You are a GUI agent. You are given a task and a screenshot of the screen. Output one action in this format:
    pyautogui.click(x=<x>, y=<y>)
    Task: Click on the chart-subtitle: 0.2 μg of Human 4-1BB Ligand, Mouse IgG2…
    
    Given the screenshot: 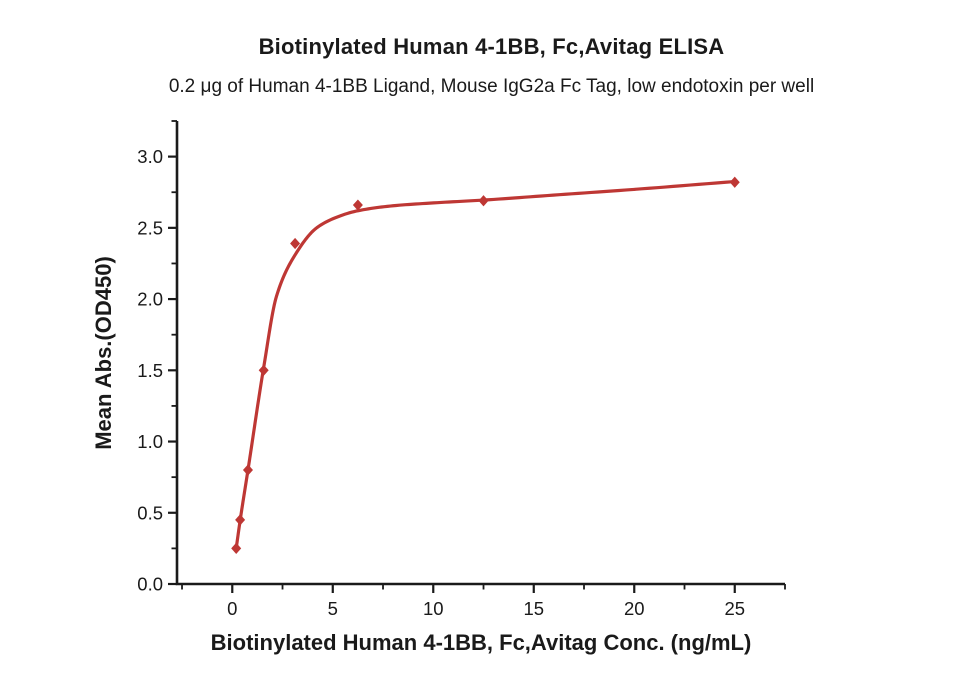 What is the action you would take?
    pyautogui.click(x=491, y=86)
    